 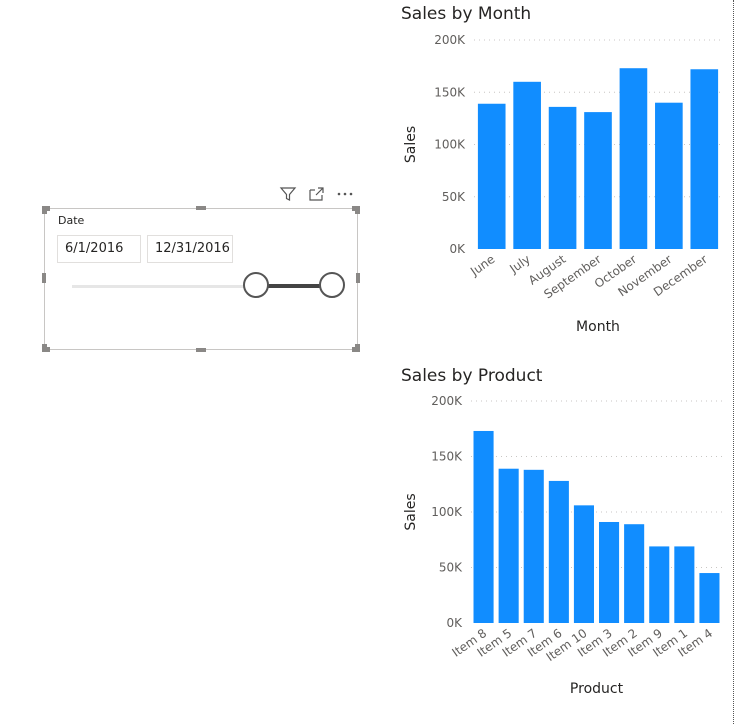 What do you see at coordinates (598, 327) in the screenshot?
I see `x-axis-title: Month` at bounding box center [598, 327].